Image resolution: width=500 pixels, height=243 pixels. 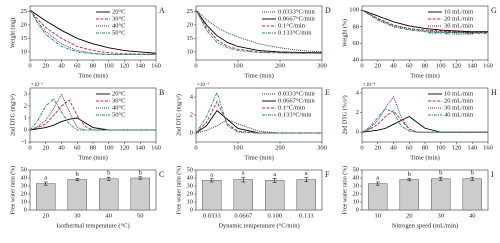 I want to click on panel-label: H, so click(x=494, y=92).